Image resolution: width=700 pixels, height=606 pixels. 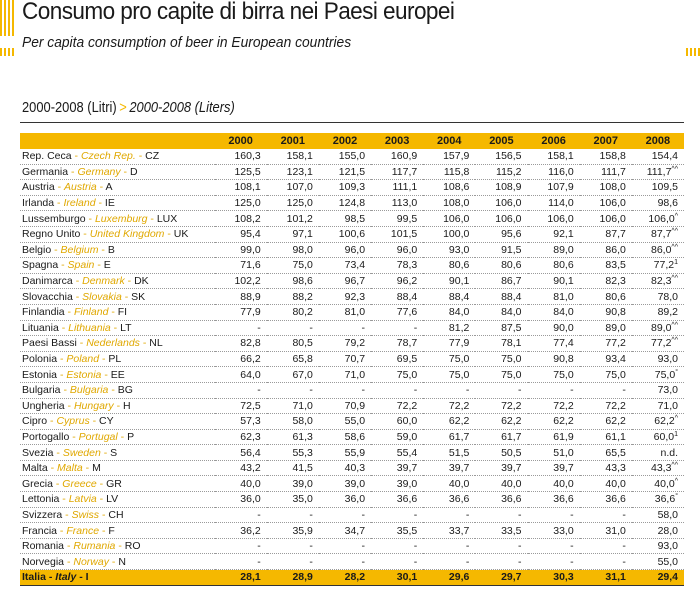 I want to click on value-text: 77,6, so click(x=407, y=312).